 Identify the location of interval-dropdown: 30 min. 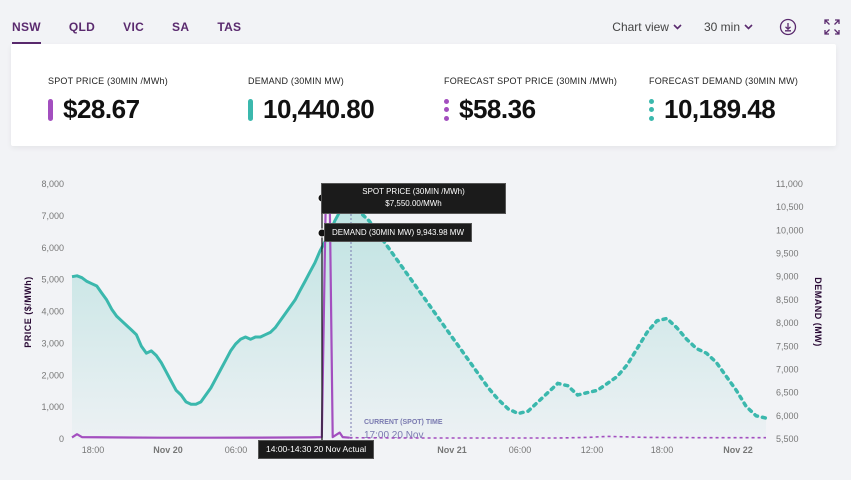
(728, 27).